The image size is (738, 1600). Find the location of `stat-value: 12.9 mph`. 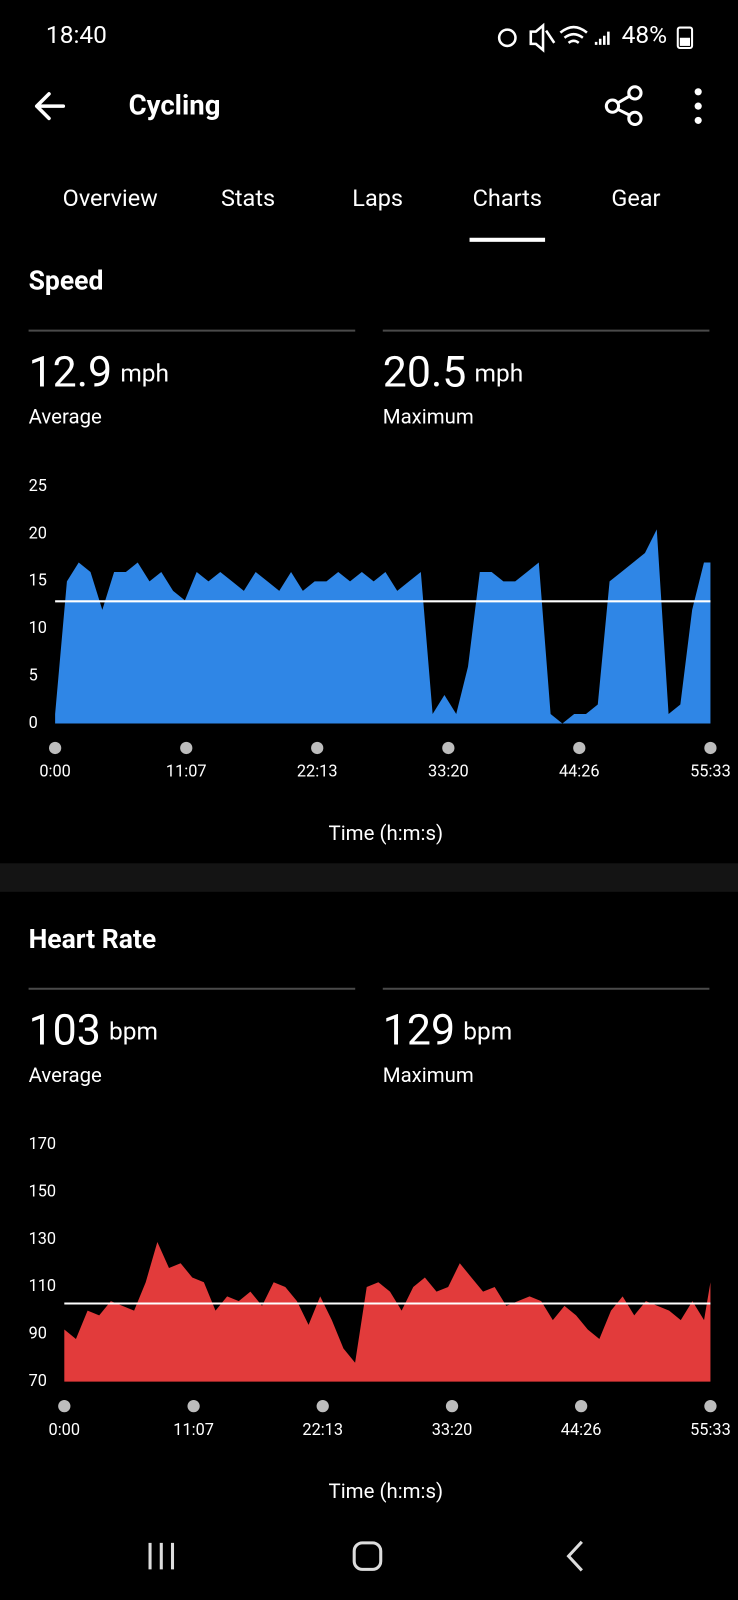

stat-value: 12.9 mph is located at coordinates (99, 373).